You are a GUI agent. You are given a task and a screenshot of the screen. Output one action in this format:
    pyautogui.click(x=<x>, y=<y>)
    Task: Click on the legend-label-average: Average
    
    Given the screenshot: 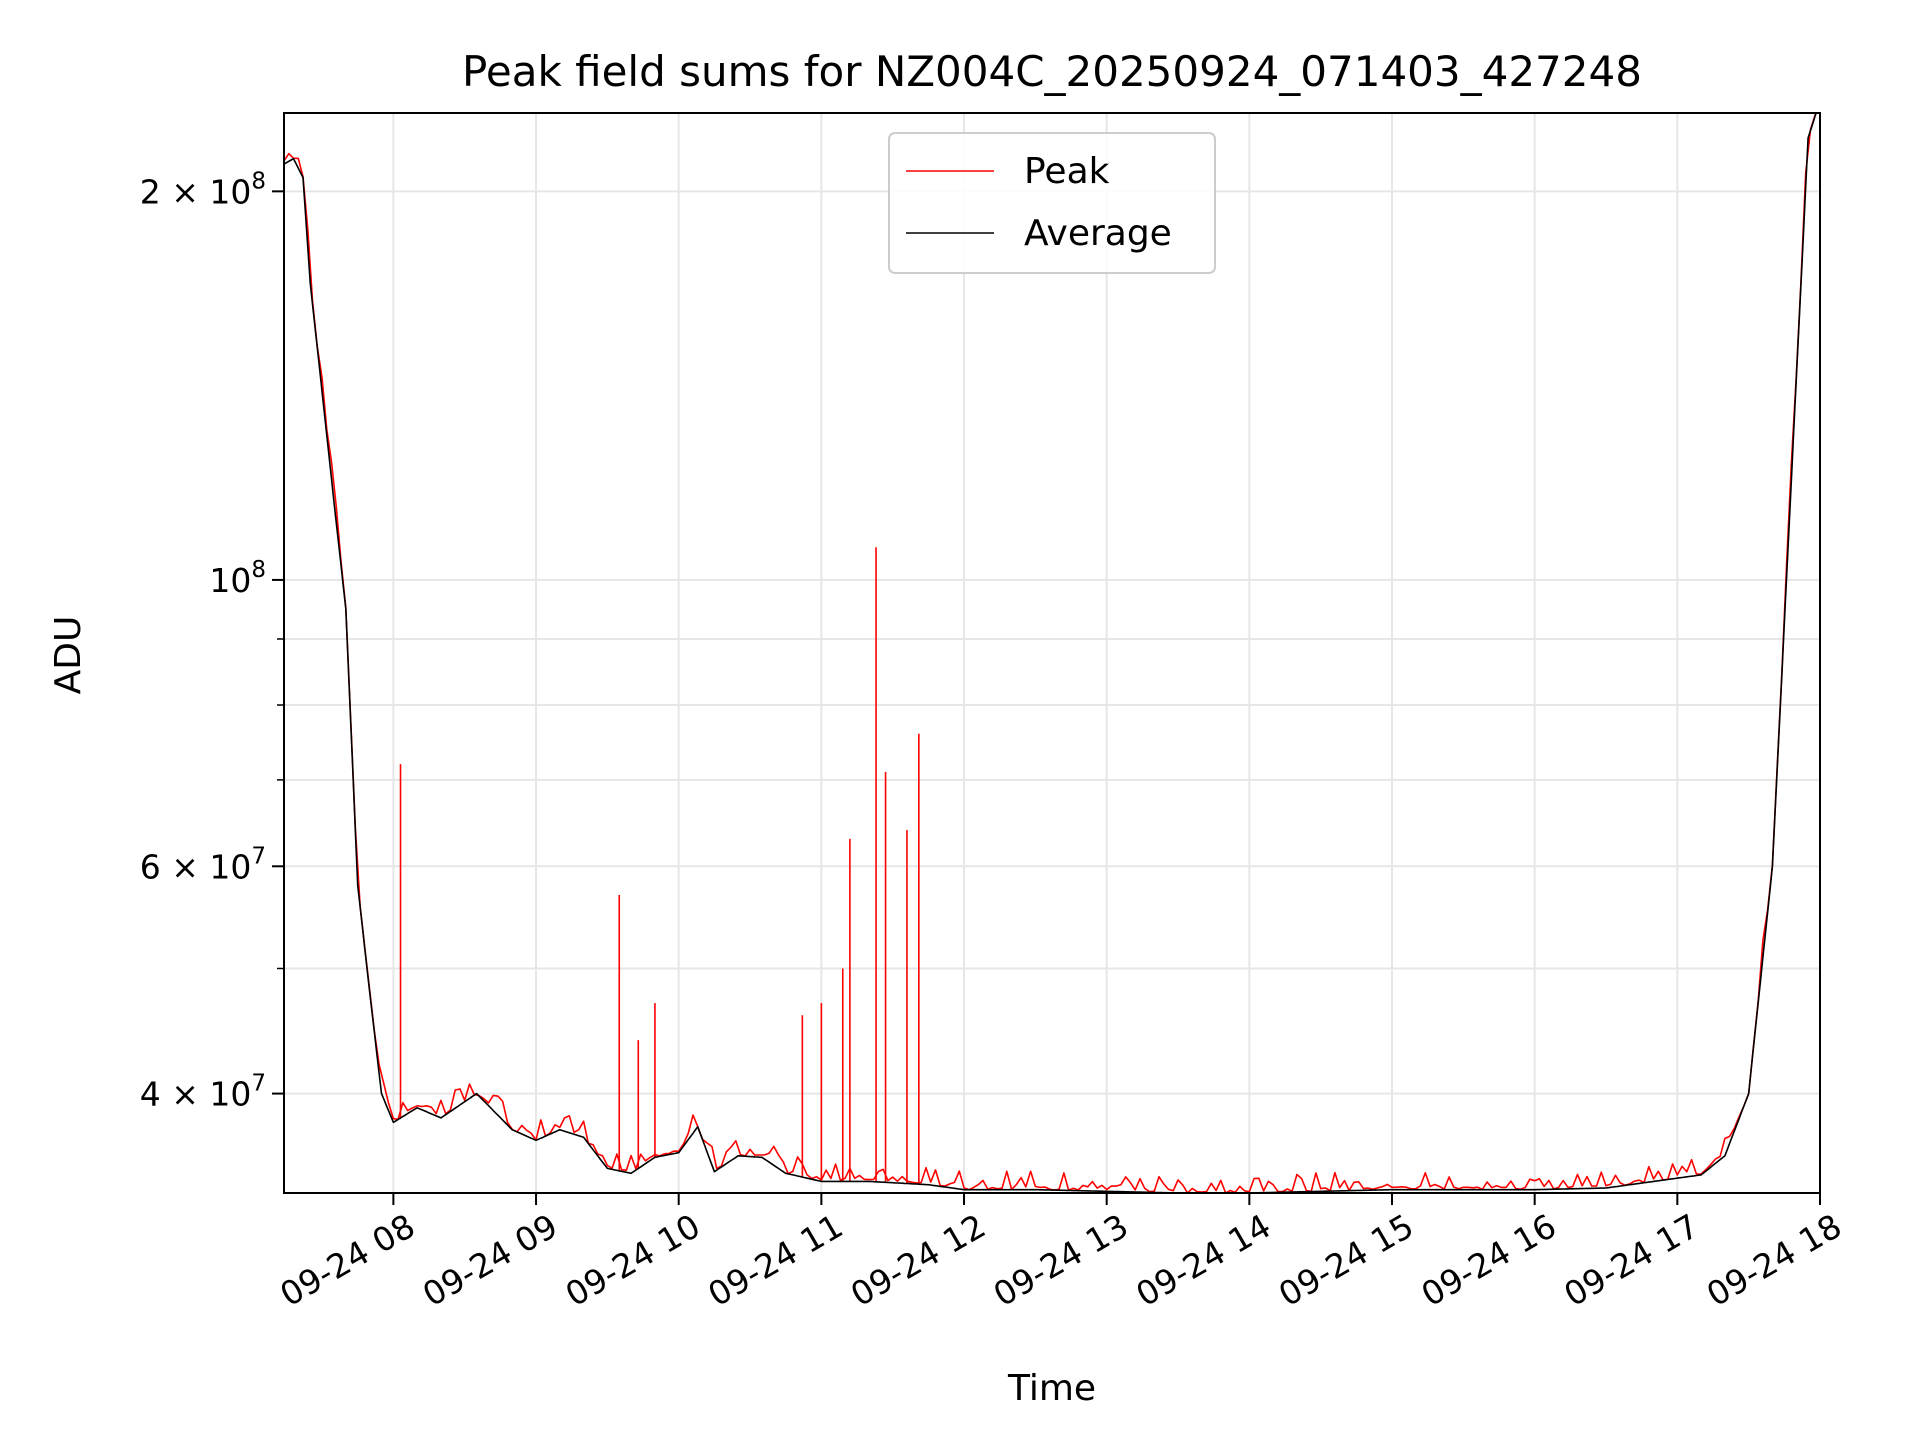 What is the action you would take?
    pyautogui.click(x=1098, y=233)
    